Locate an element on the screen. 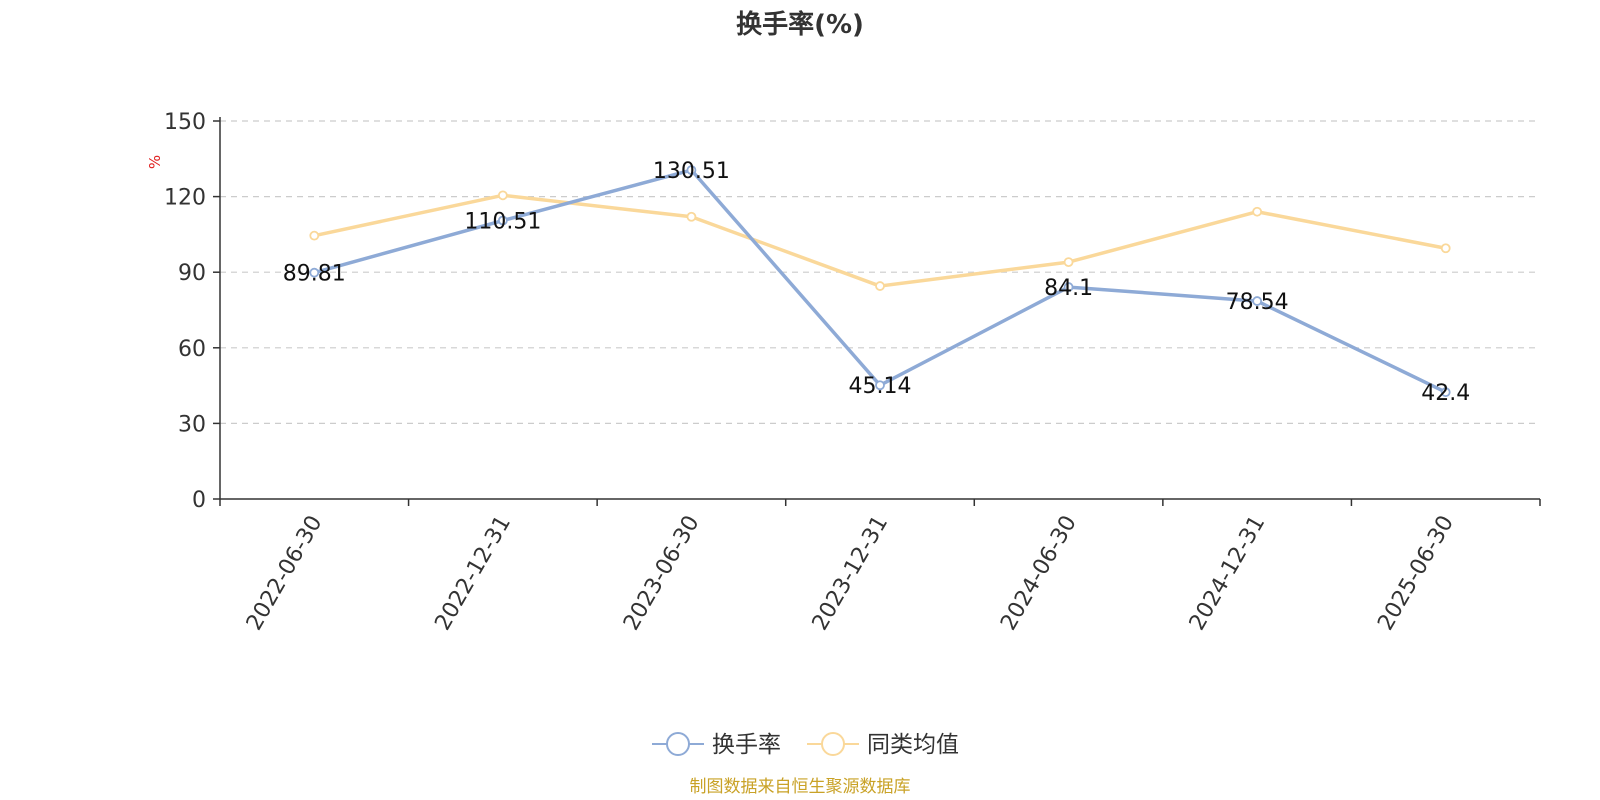 This screenshot has height=800, width=1600. legend-item-peer-average: 同类均值 is located at coordinates (883, 745).